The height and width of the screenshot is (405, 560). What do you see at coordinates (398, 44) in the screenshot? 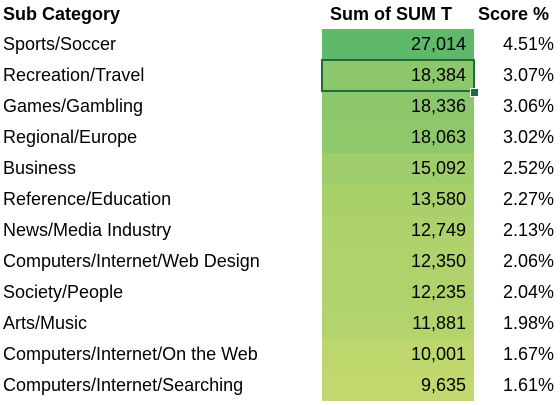
I see `sum-cell: 27,014` at bounding box center [398, 44].